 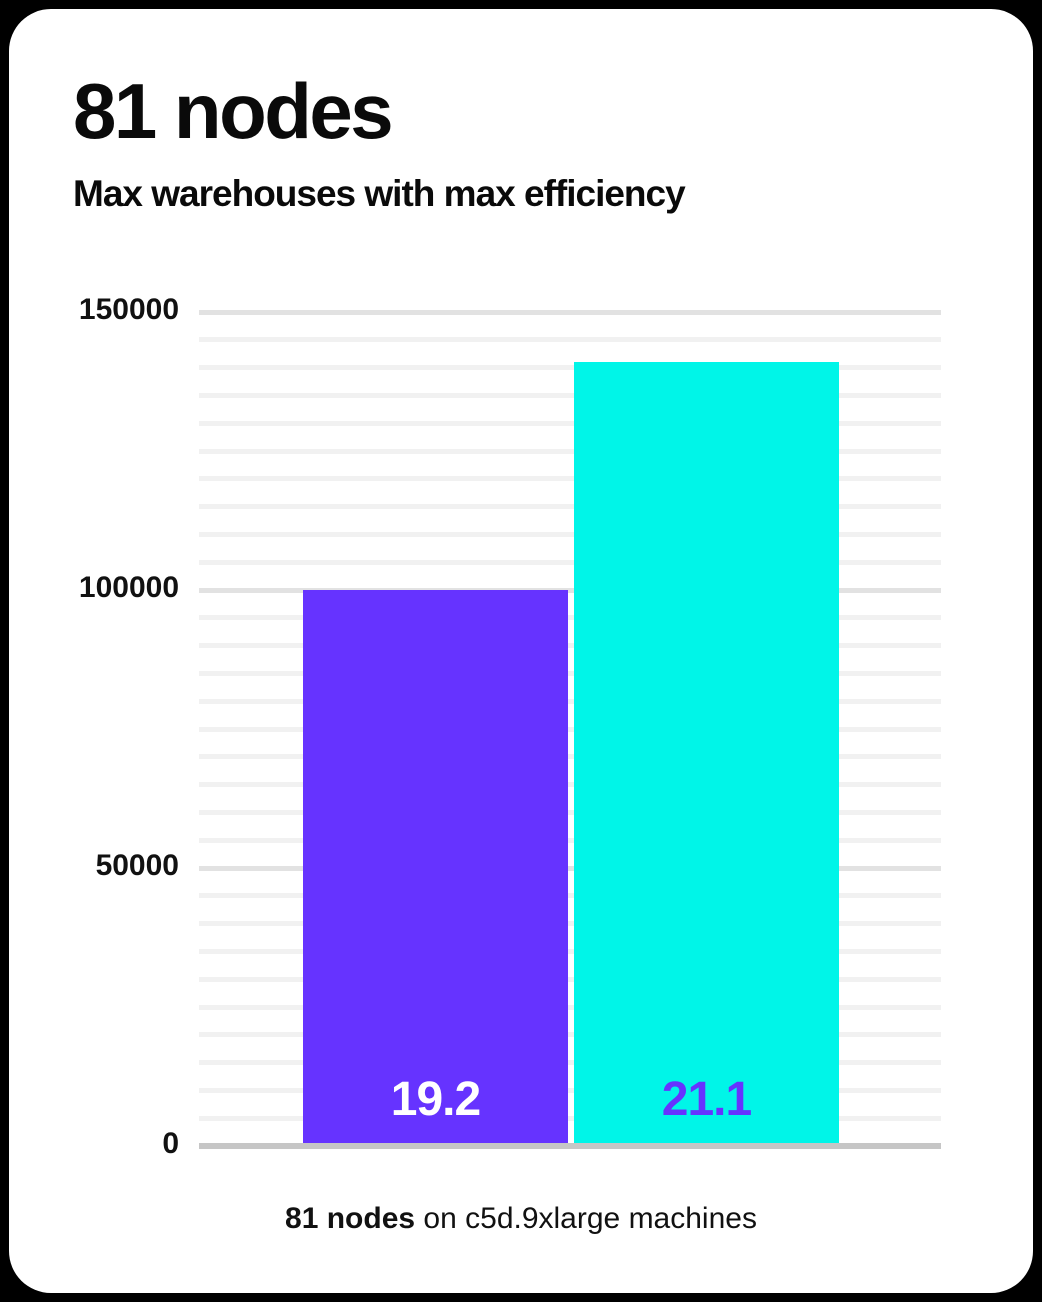 I want to click on bar-value-label: 21.1, so click(x=706, y=1099).